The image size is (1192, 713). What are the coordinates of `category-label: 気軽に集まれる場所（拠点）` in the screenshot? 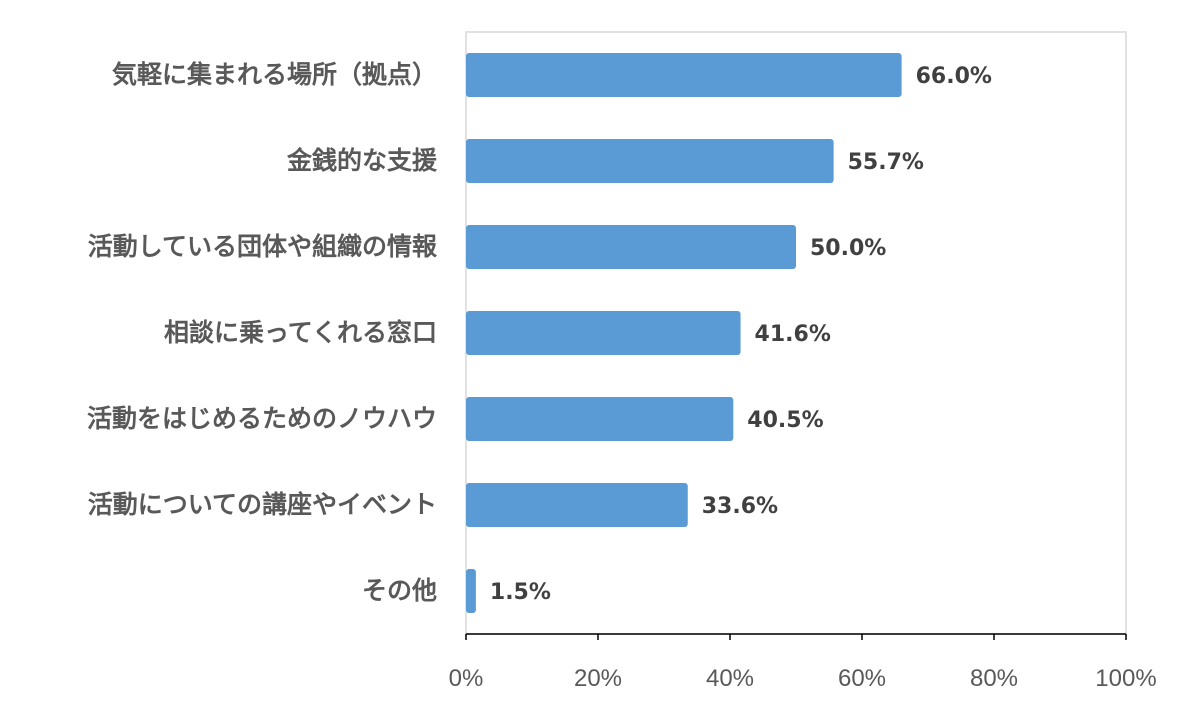 It's located at (274, 74).